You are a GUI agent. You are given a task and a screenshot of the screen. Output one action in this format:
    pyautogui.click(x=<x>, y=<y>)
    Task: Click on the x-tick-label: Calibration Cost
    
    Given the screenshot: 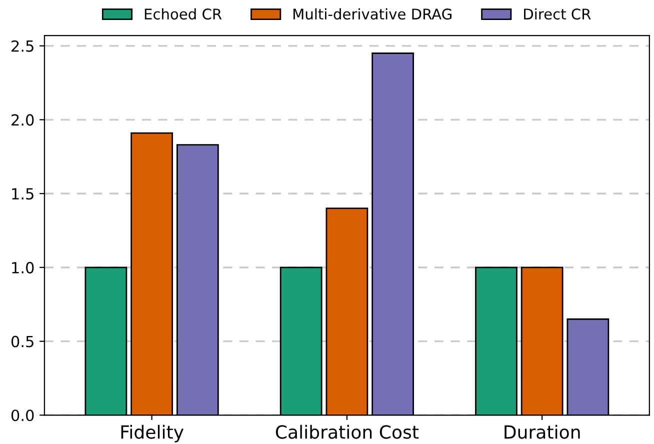 What is the action you would take?
    pyautogui.click(x=347, y=431)
    